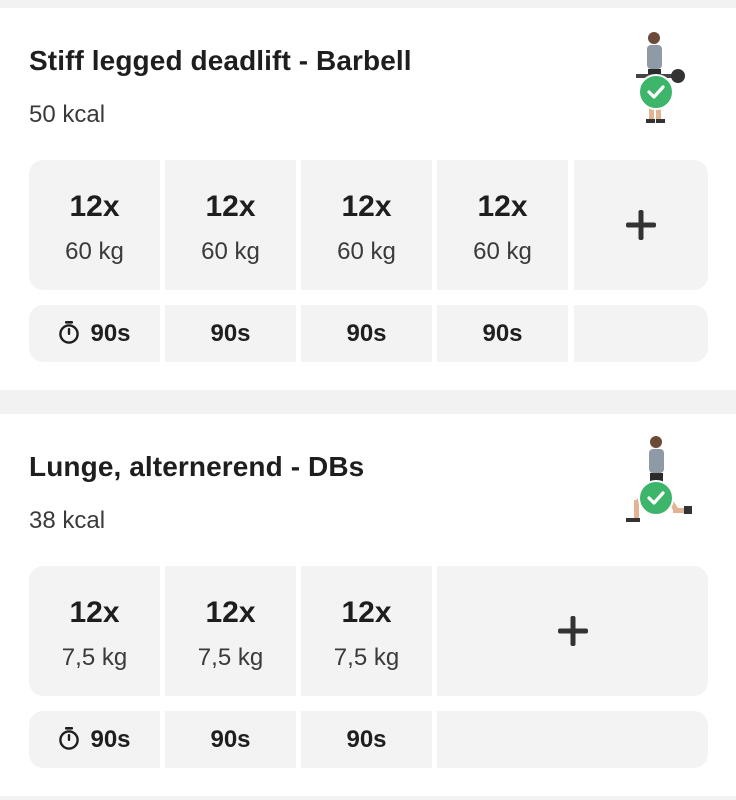 This screenshot has width=736, height=800. What do you see at coordinates (197, 466) in the screenshot?
I see `exercise-title: Lunge, alternerend - DBs` at bounding box center [197, 466].